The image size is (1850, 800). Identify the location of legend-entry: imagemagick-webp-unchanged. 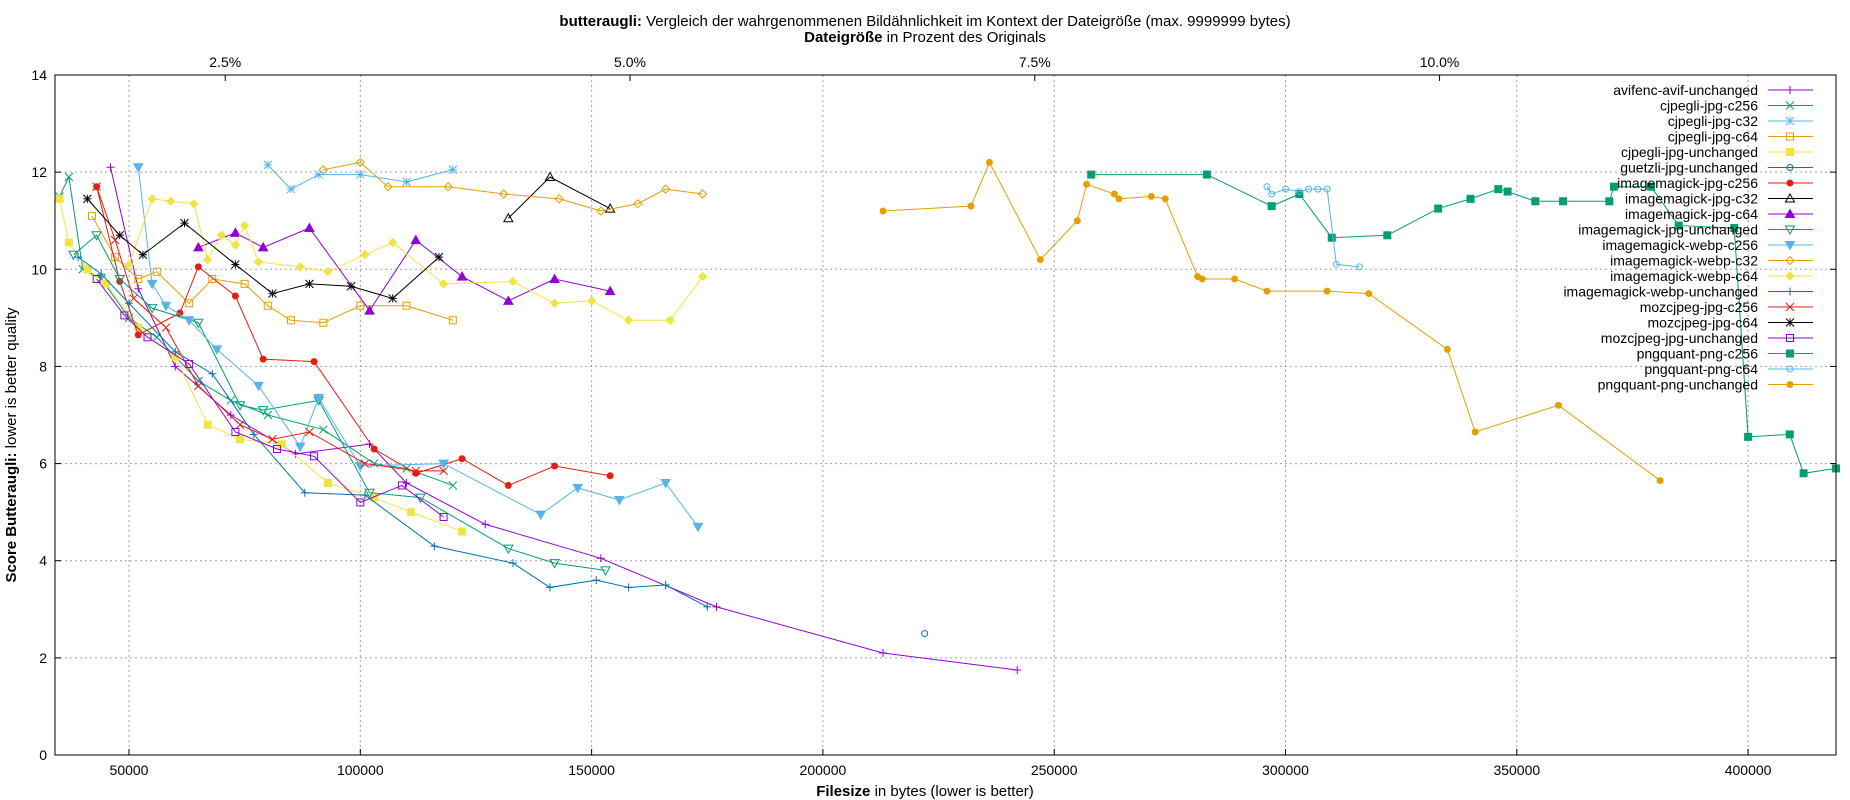
(1688, 292).